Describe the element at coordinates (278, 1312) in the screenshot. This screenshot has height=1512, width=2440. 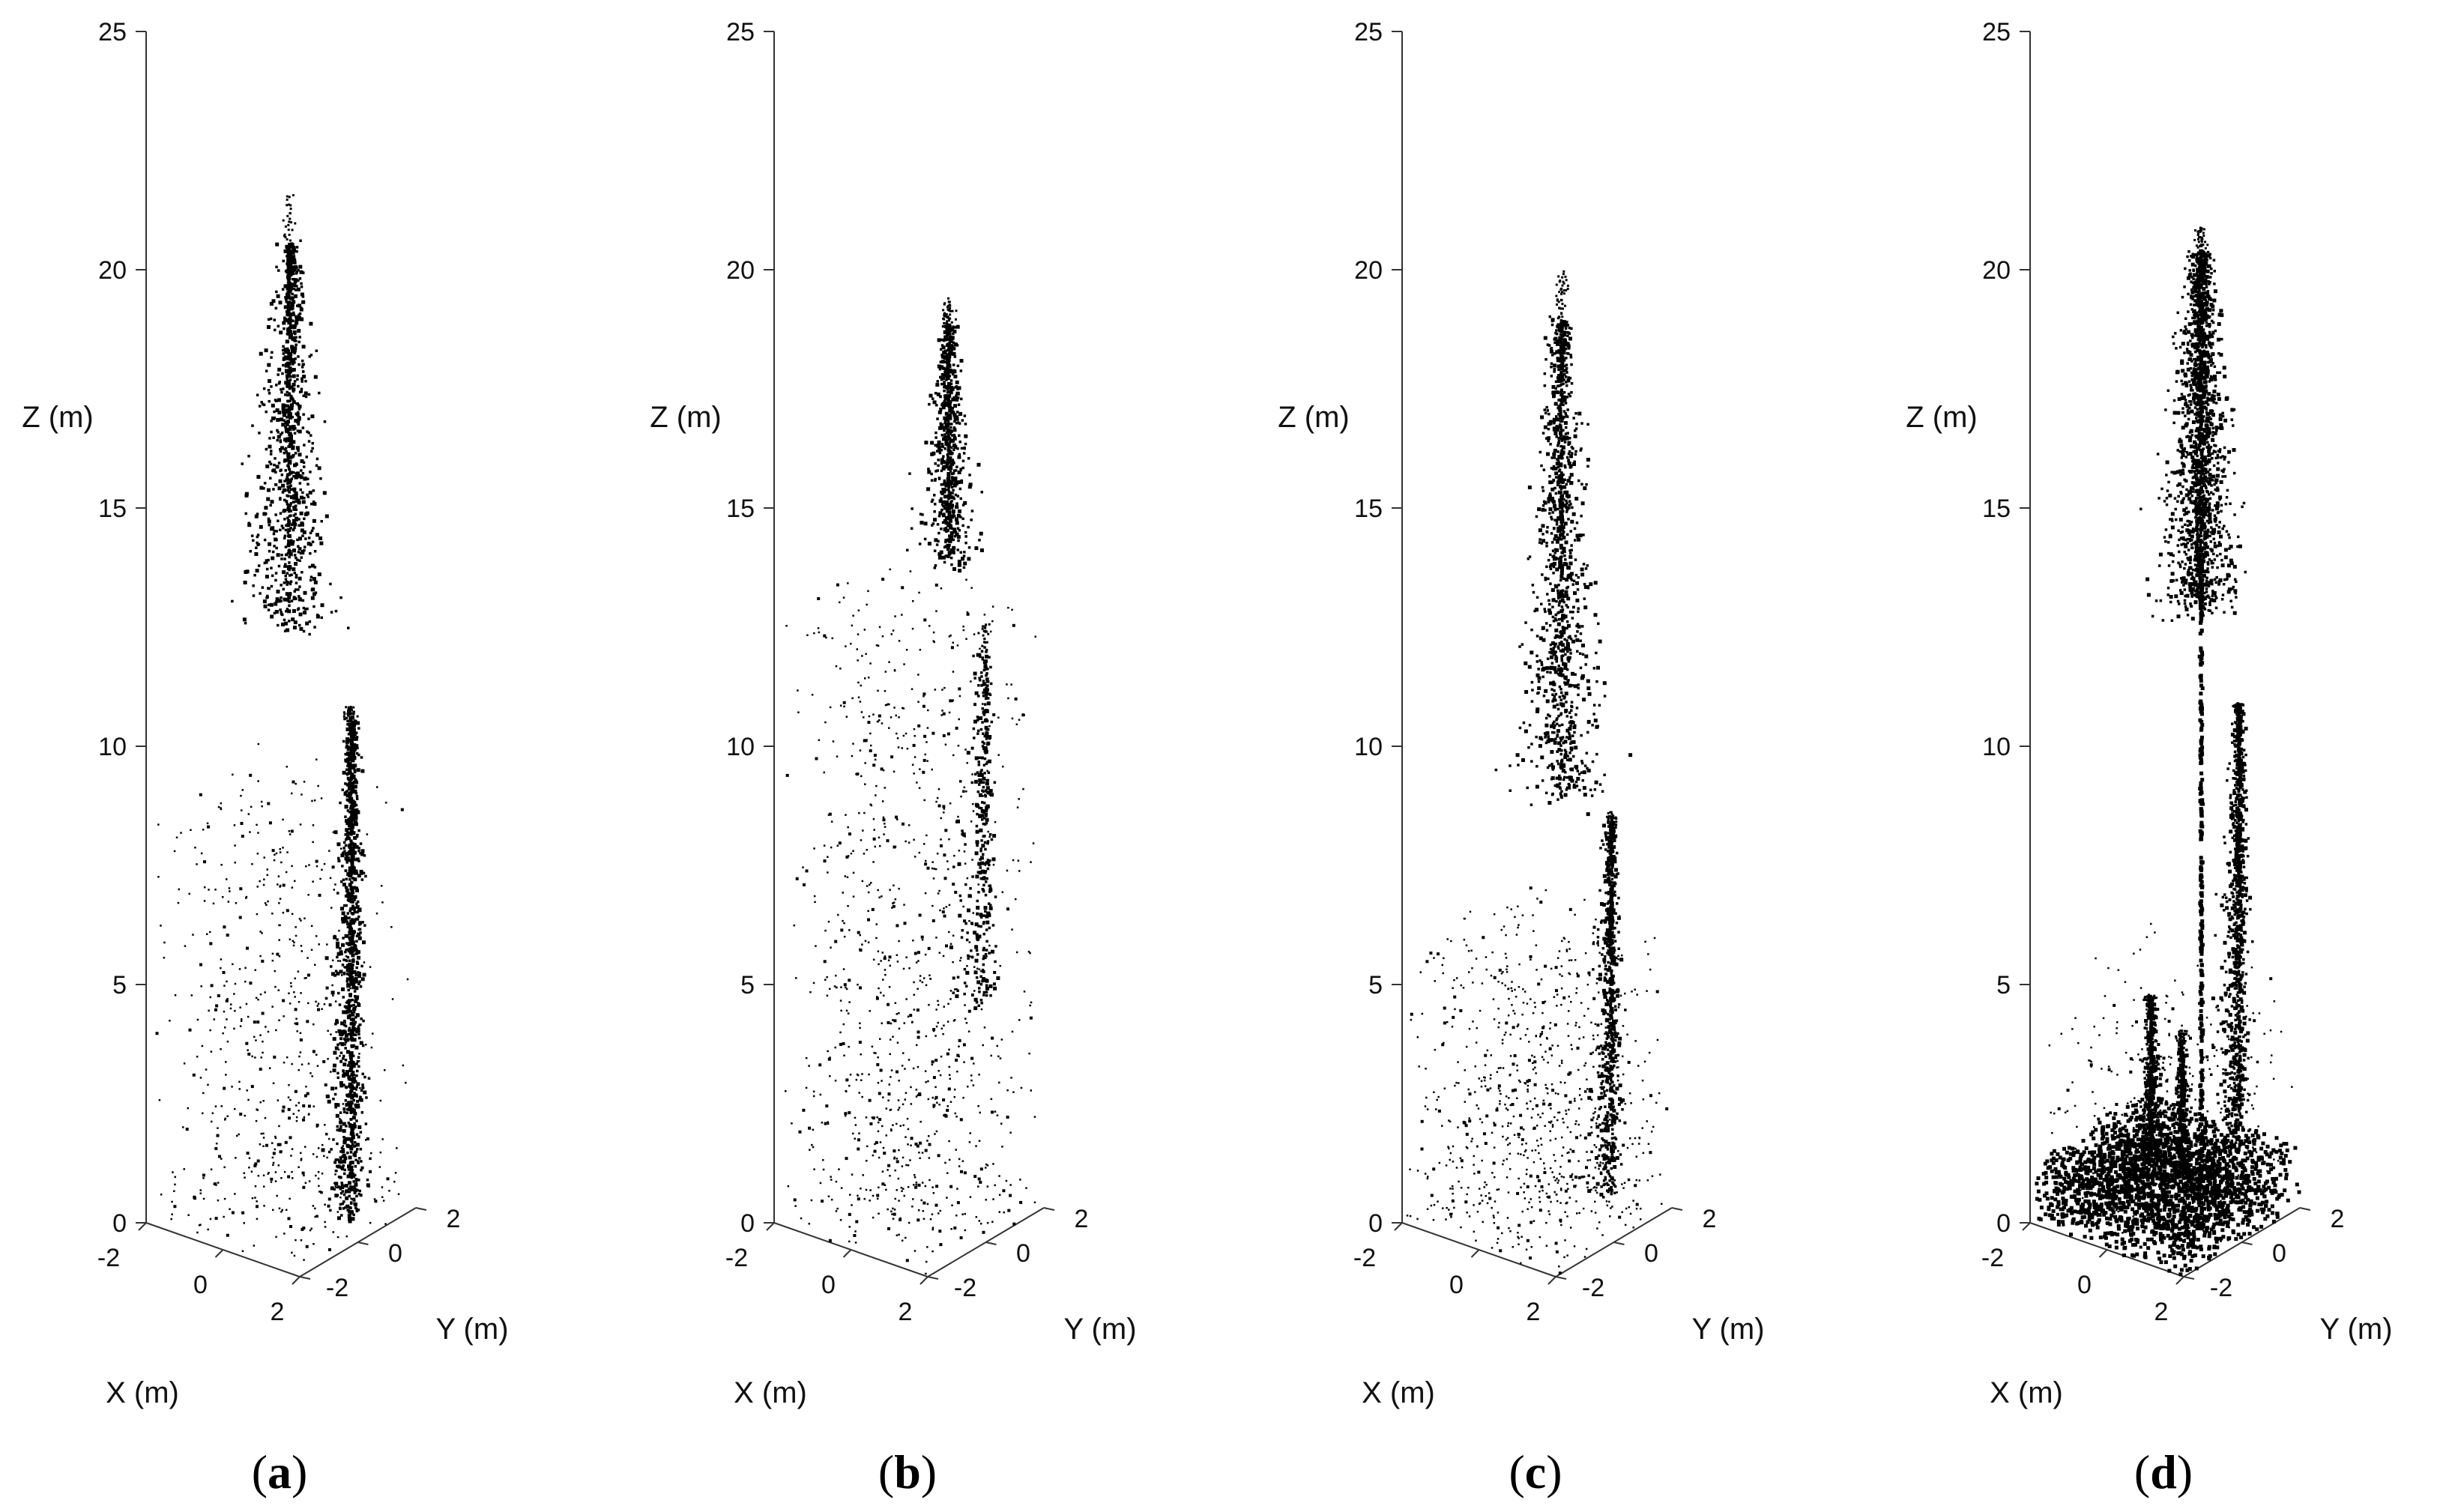
I see `x-tick-label: 2` at that location.